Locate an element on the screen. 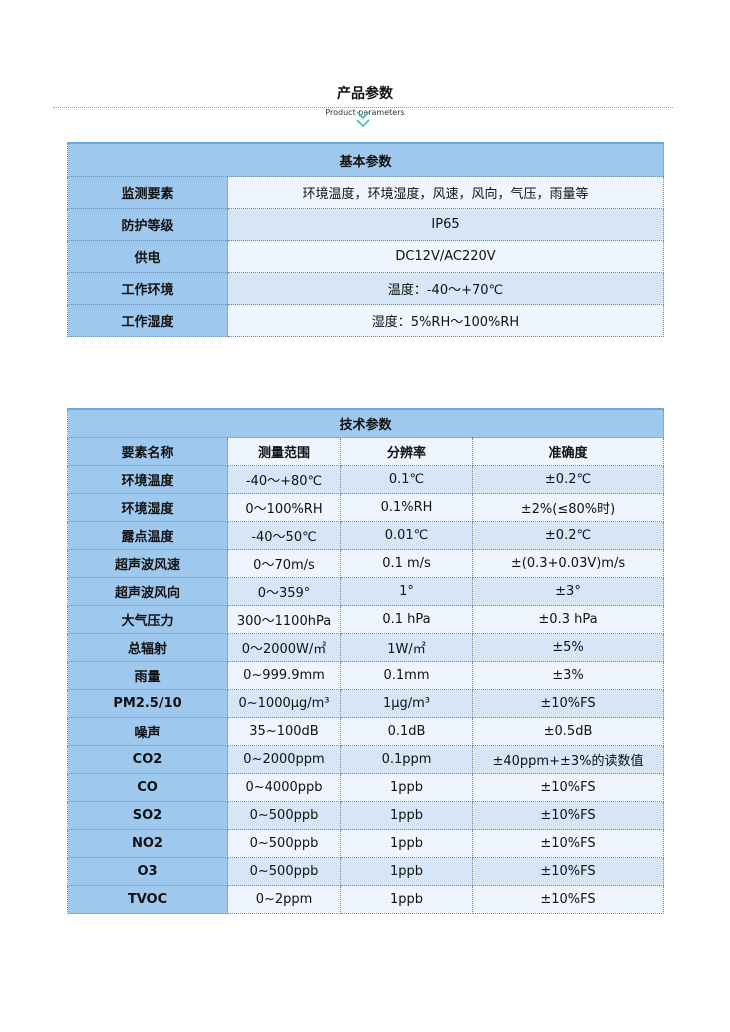  element-name: NO2 is located at coordinates (147, 843).